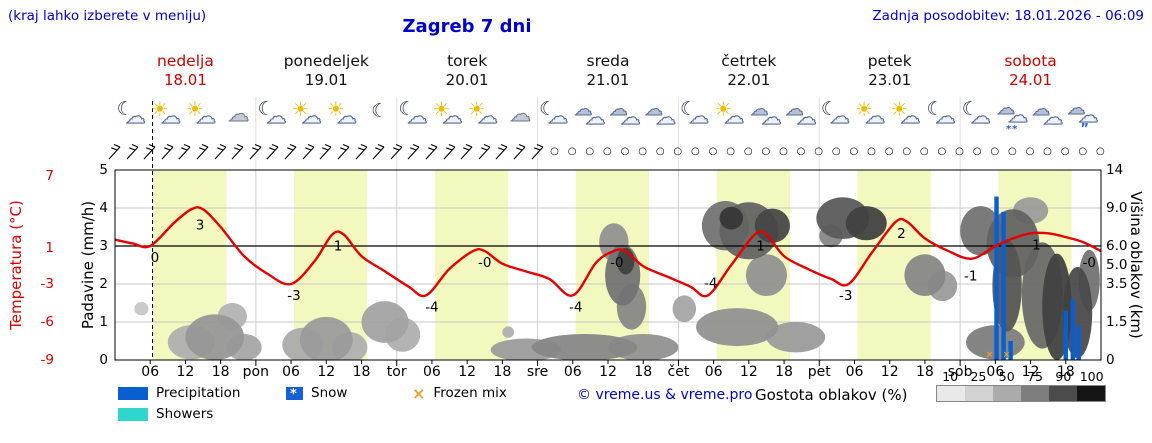 Image resolution: width=1152 pixels, height=443 pixels. Describe the element at coordinates (1115, 170) in the screenshot. I see `cloud-height-tick: 14` at that location.